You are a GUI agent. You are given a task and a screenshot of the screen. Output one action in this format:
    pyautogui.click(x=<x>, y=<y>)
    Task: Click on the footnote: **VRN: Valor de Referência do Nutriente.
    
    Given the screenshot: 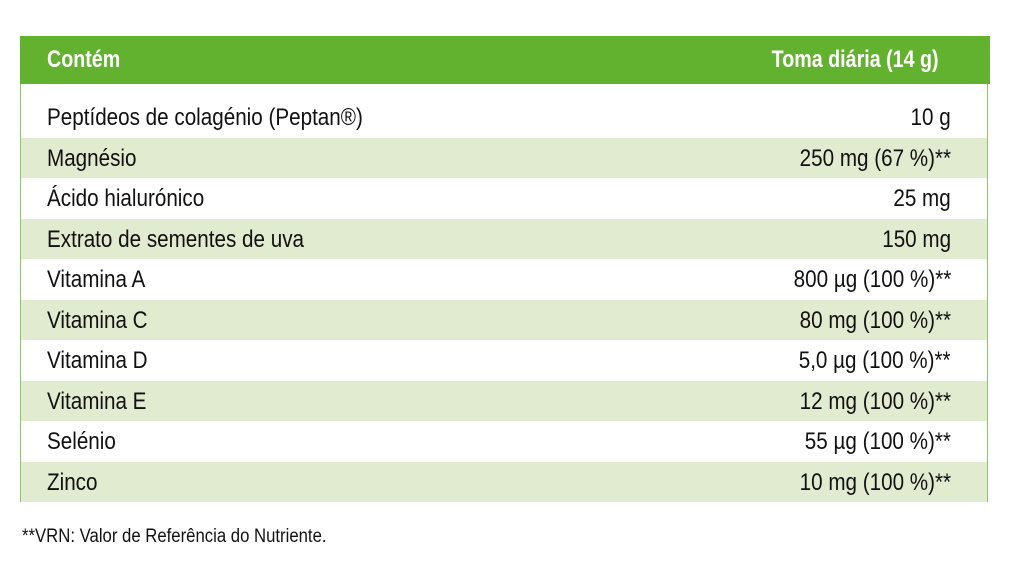 What is the action you would take?
    pyautogui.click(x=174, y=536)
    